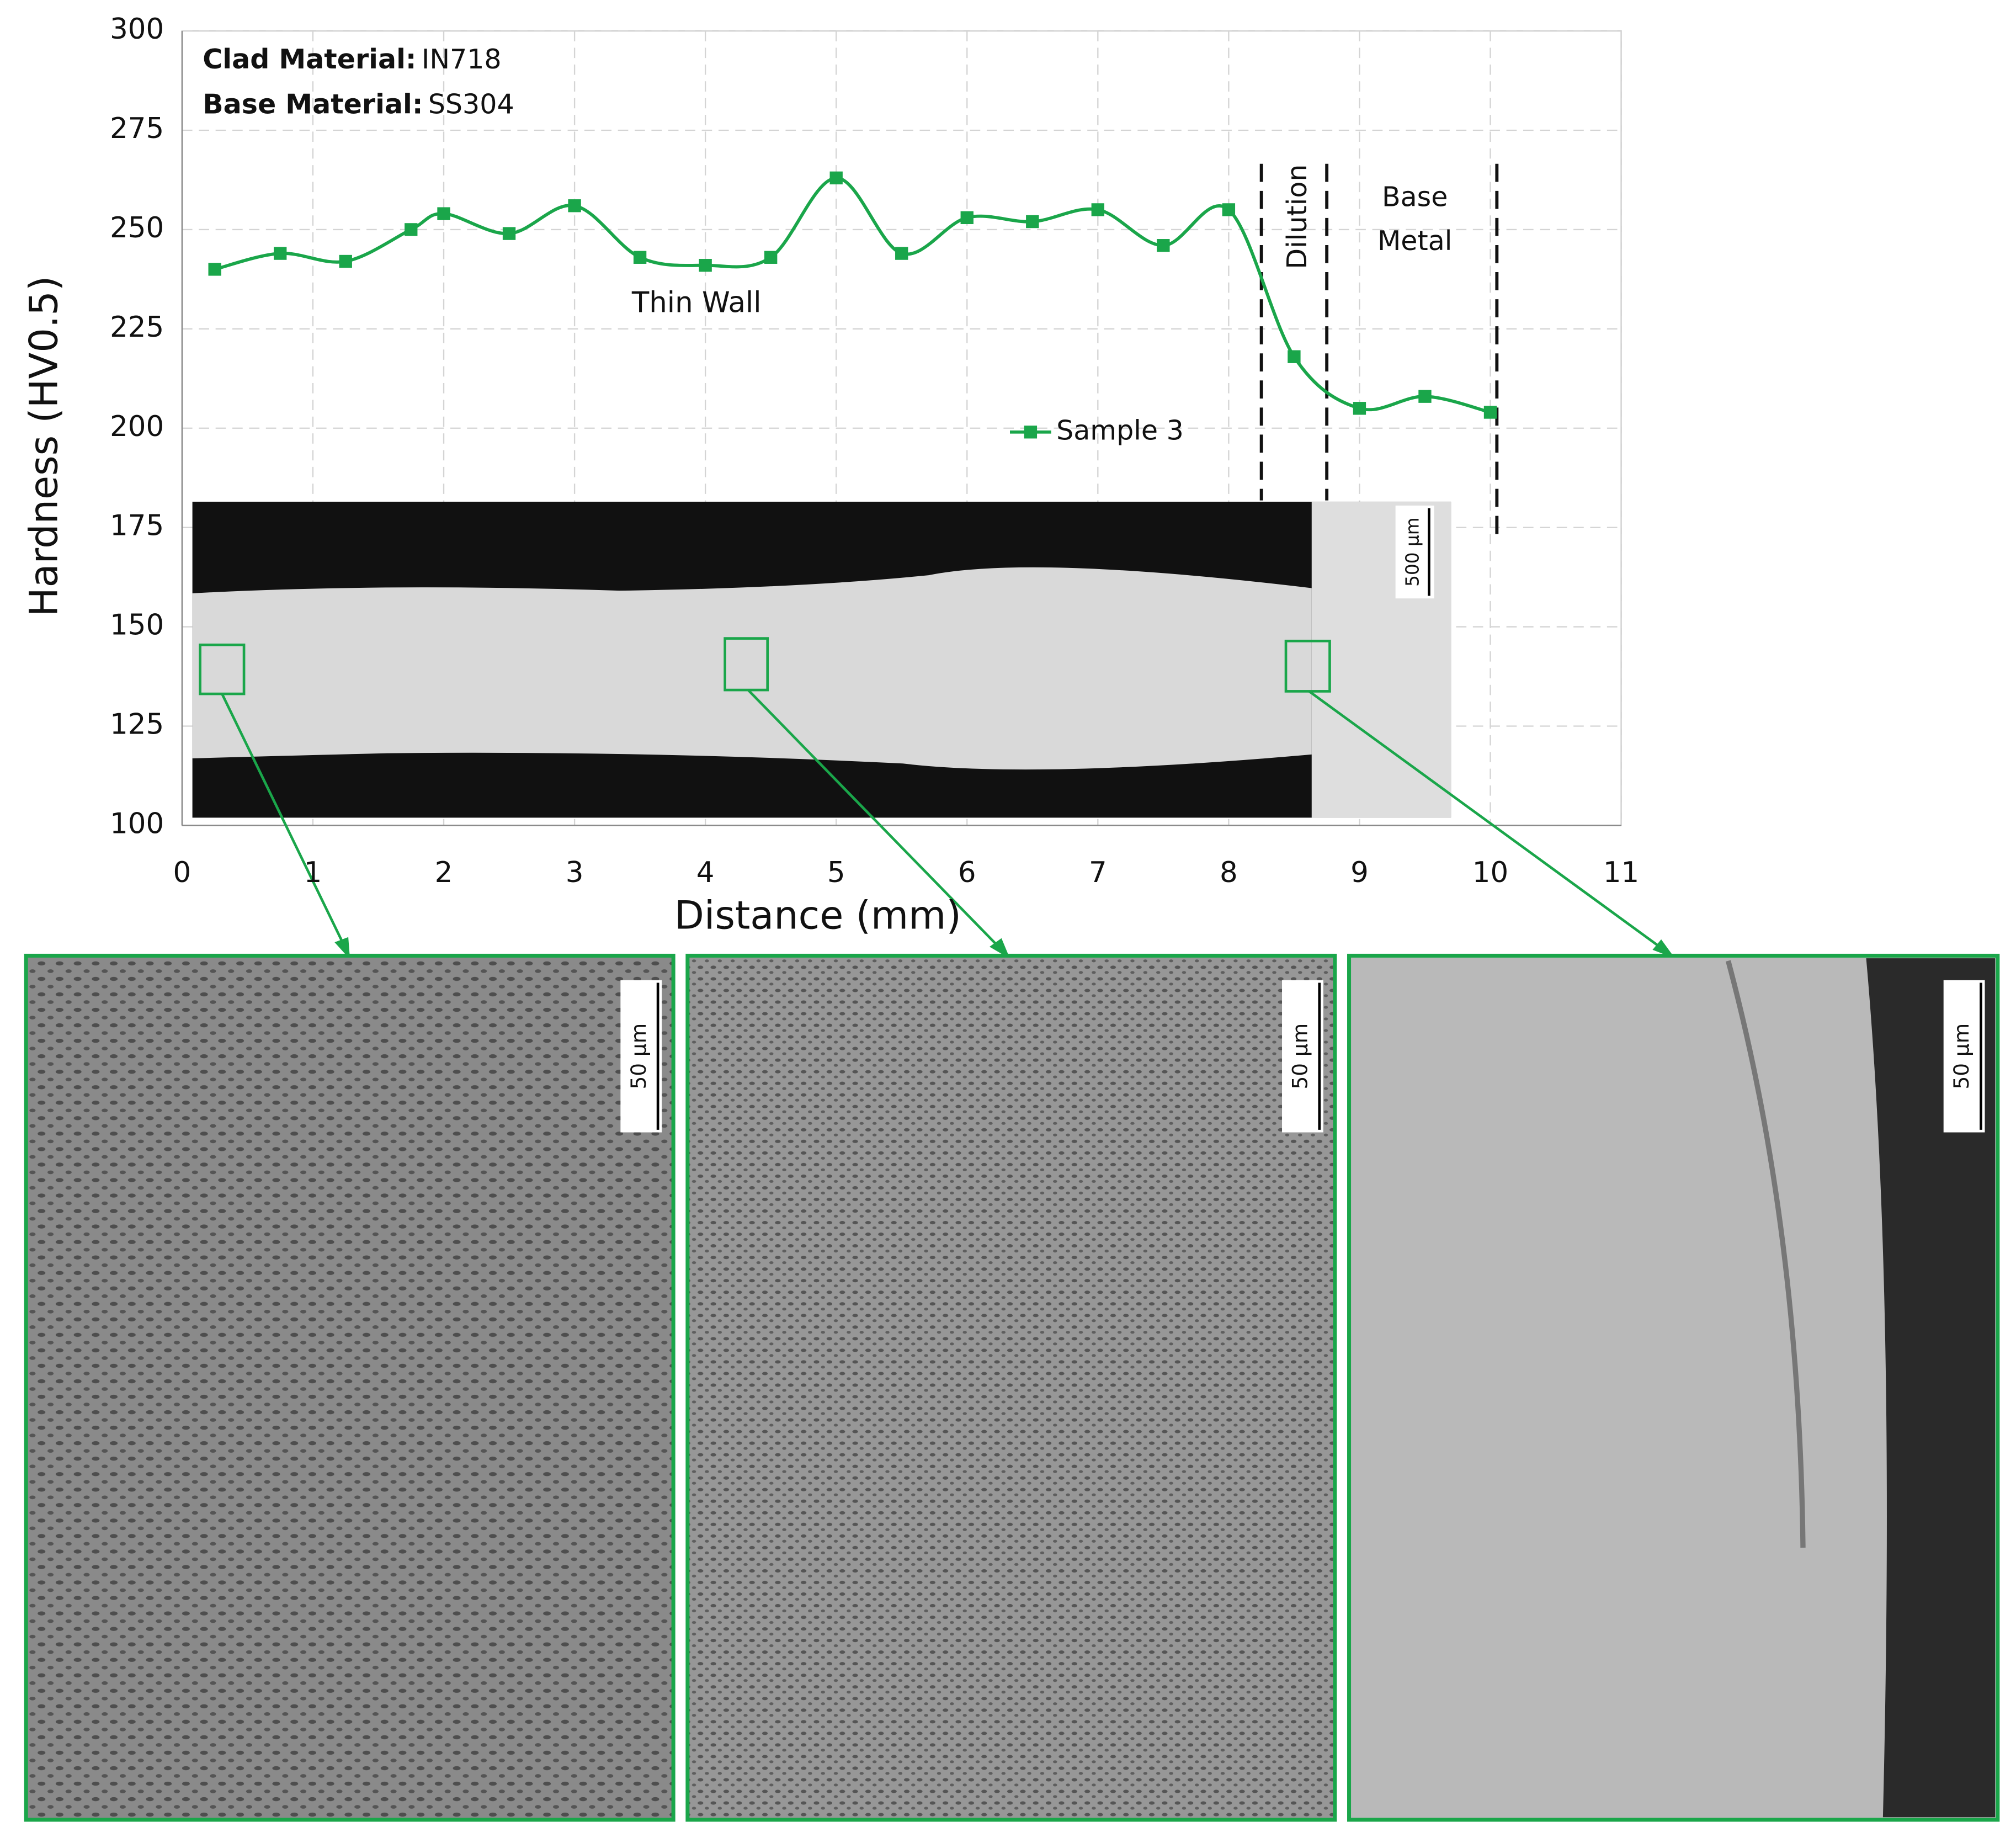 This screenshot has height=1843, width=2016. Describe the element at coordinates (44, 446) in the screenshot. I see `y-axis-title: Hardness (HV0.5)` at that location.